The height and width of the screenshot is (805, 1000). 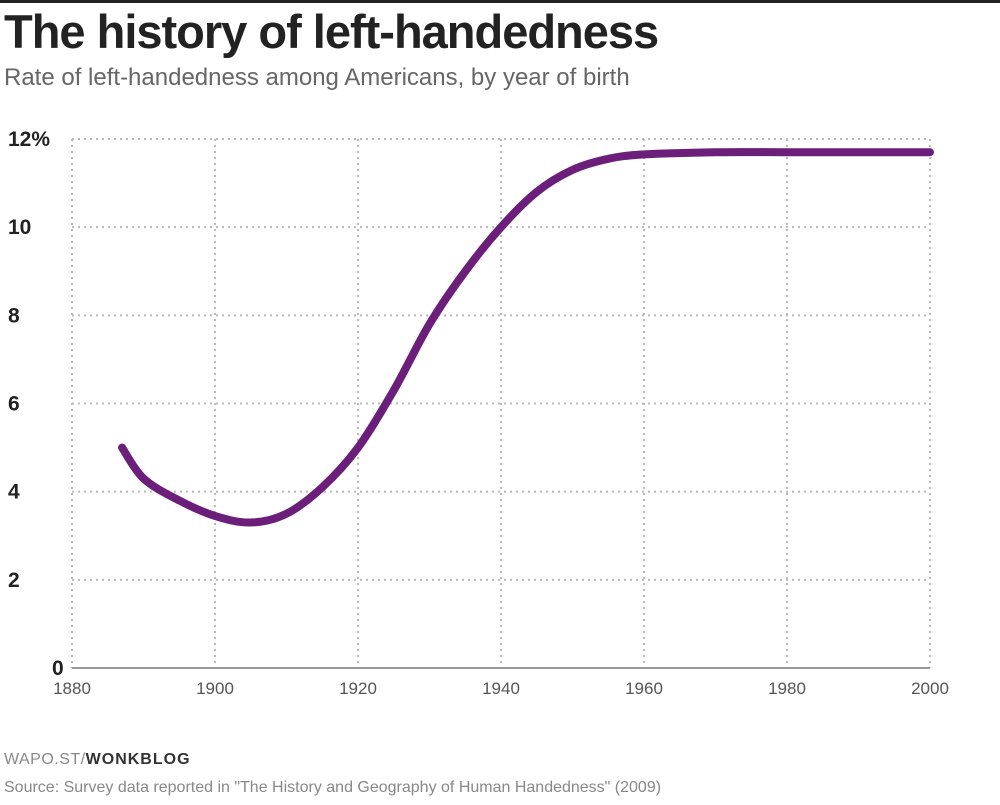 I want to click on y-tick-label: 8, so click(x=14, y=315).